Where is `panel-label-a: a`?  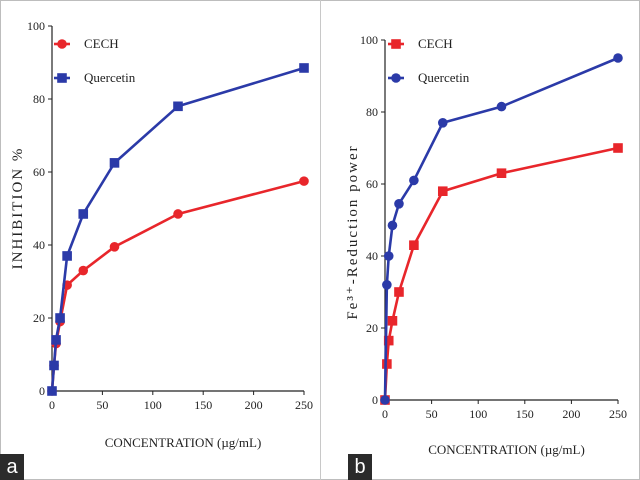 panel-label-a: a is located at coordinates (12, 467).